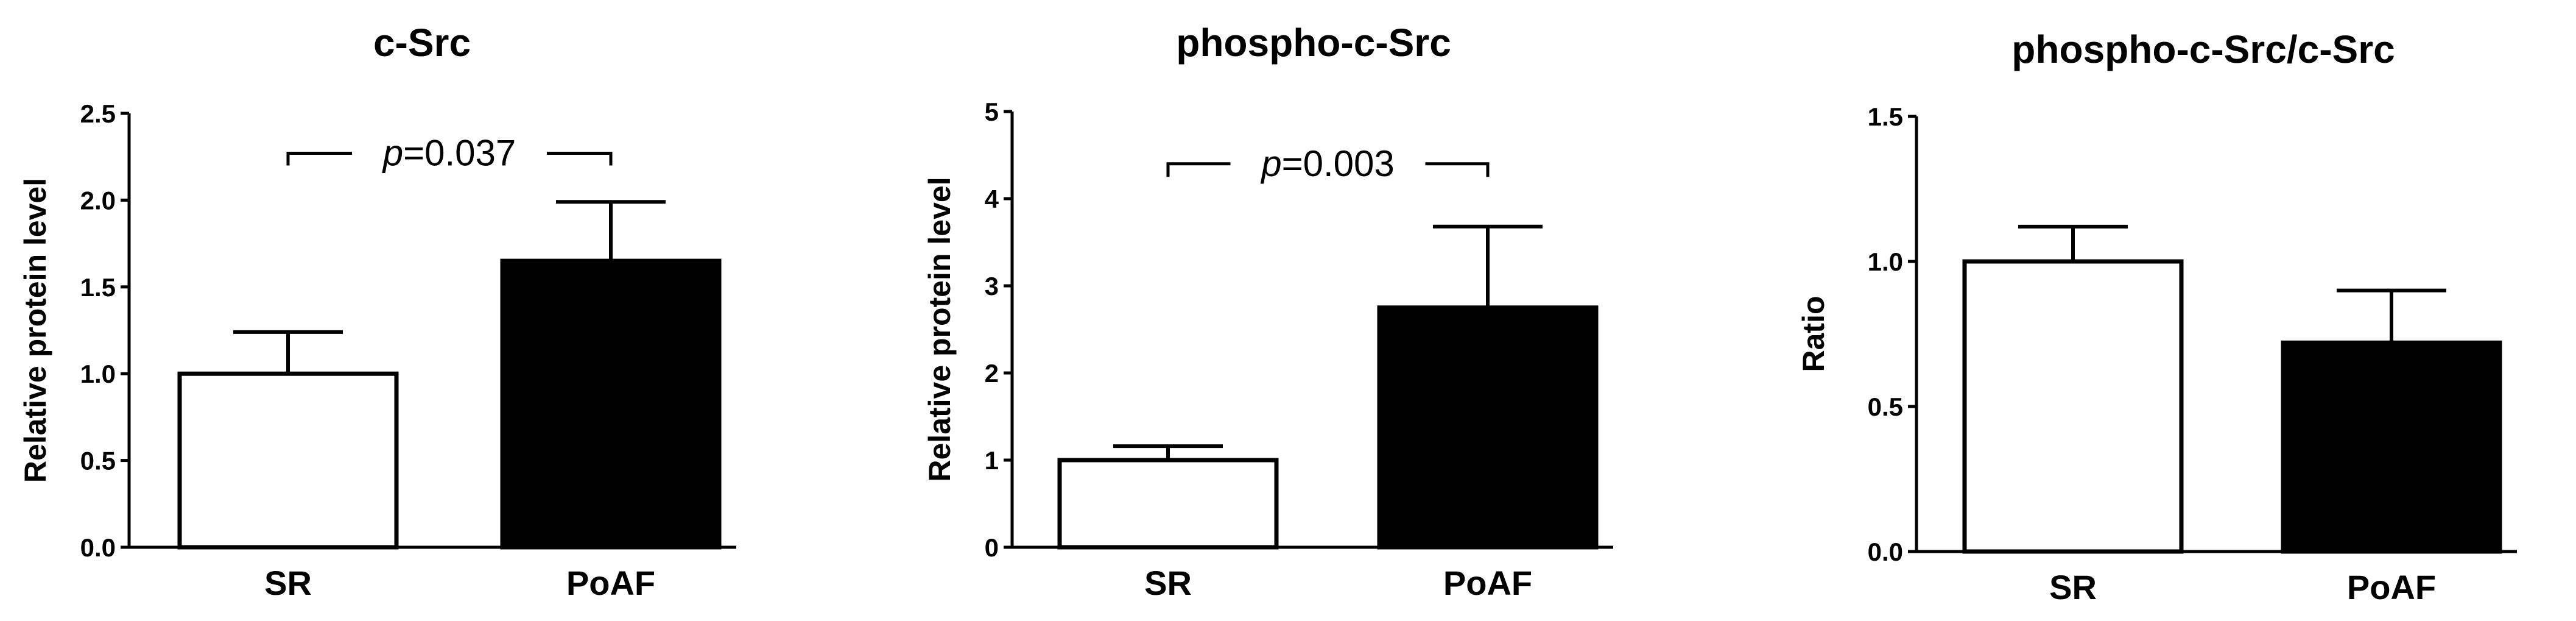 The height and width of the screenshot is (621, 2576). I want to click on y-tick-label: 5, so click(992, 112).